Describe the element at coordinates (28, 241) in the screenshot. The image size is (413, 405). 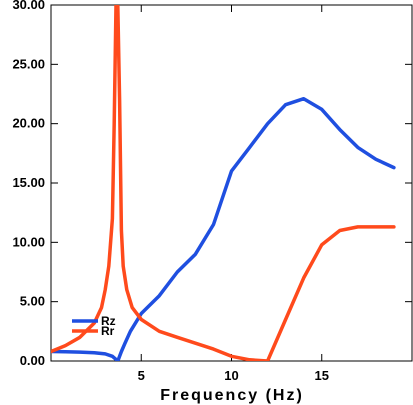
I see `y-tick-label: 10.00` at that location.